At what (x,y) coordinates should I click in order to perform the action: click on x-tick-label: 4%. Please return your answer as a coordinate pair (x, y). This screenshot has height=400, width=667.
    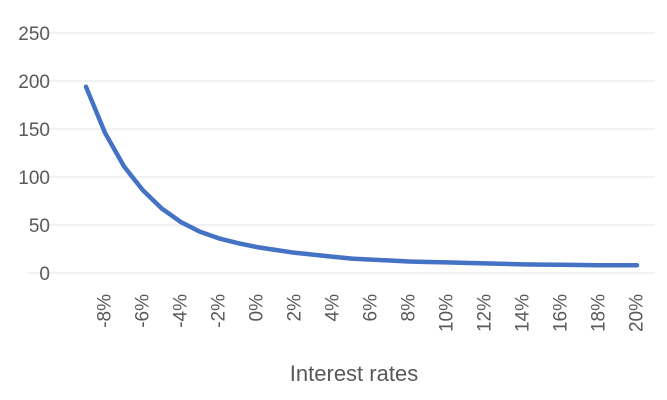
    Looking at the image, I should click on (333, 308).